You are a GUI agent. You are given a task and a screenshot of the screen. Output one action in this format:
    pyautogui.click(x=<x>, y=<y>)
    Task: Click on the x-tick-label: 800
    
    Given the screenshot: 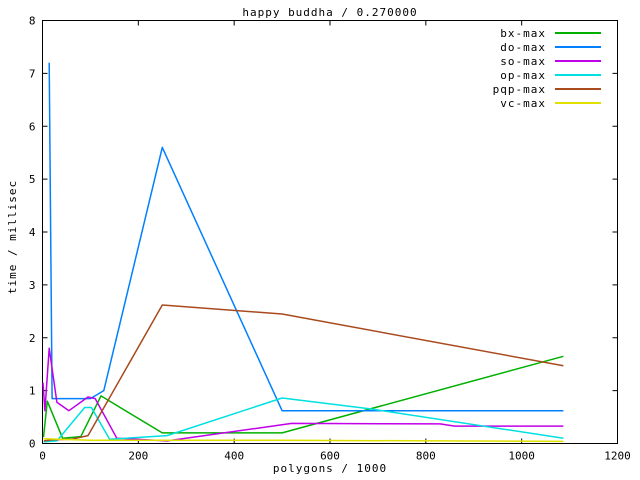 What is the action you would take?
    pyautogui.click(x=426, y=456)
    